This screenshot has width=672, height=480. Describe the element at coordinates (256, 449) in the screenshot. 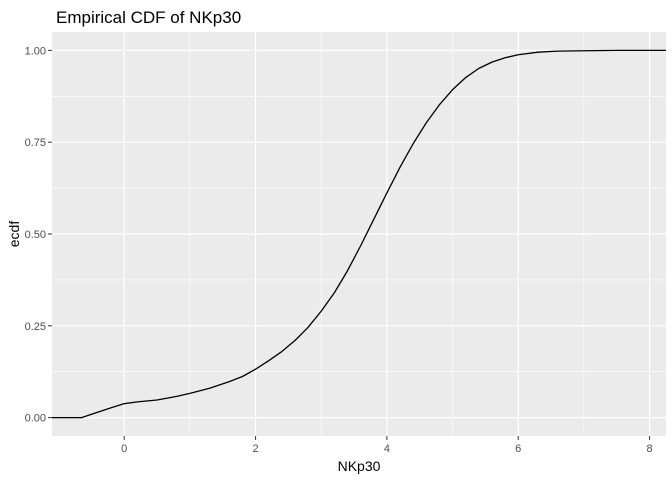

I see `x-tick-label: 2` at that location.